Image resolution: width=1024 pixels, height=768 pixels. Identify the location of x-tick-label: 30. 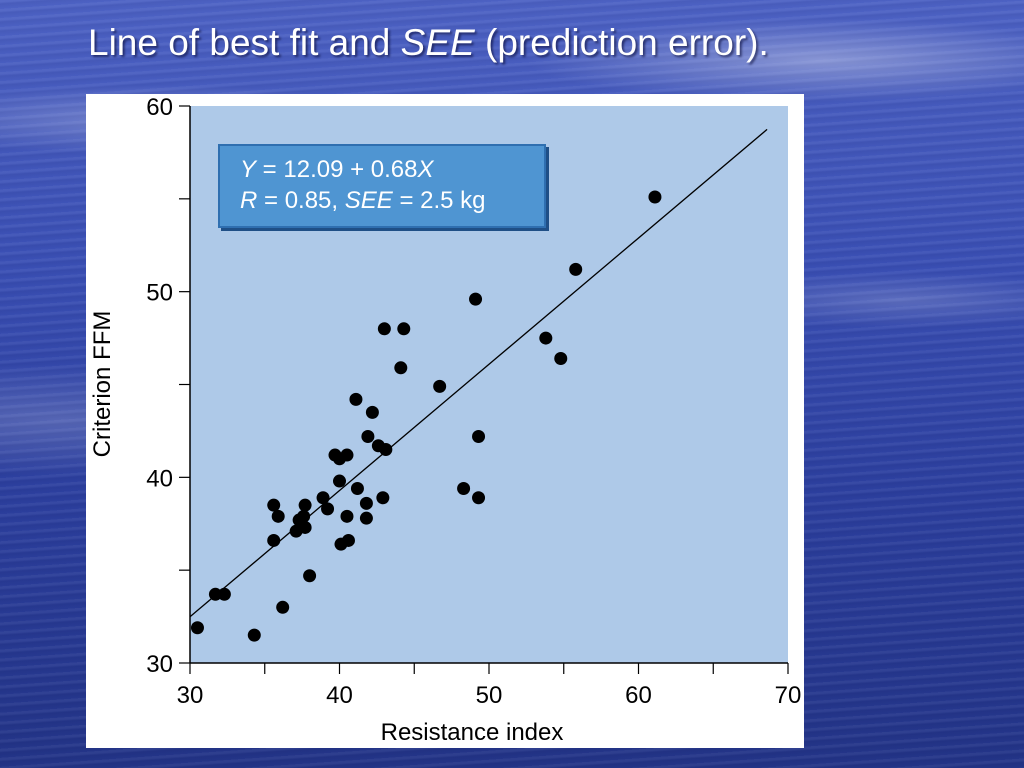
(190, 695).